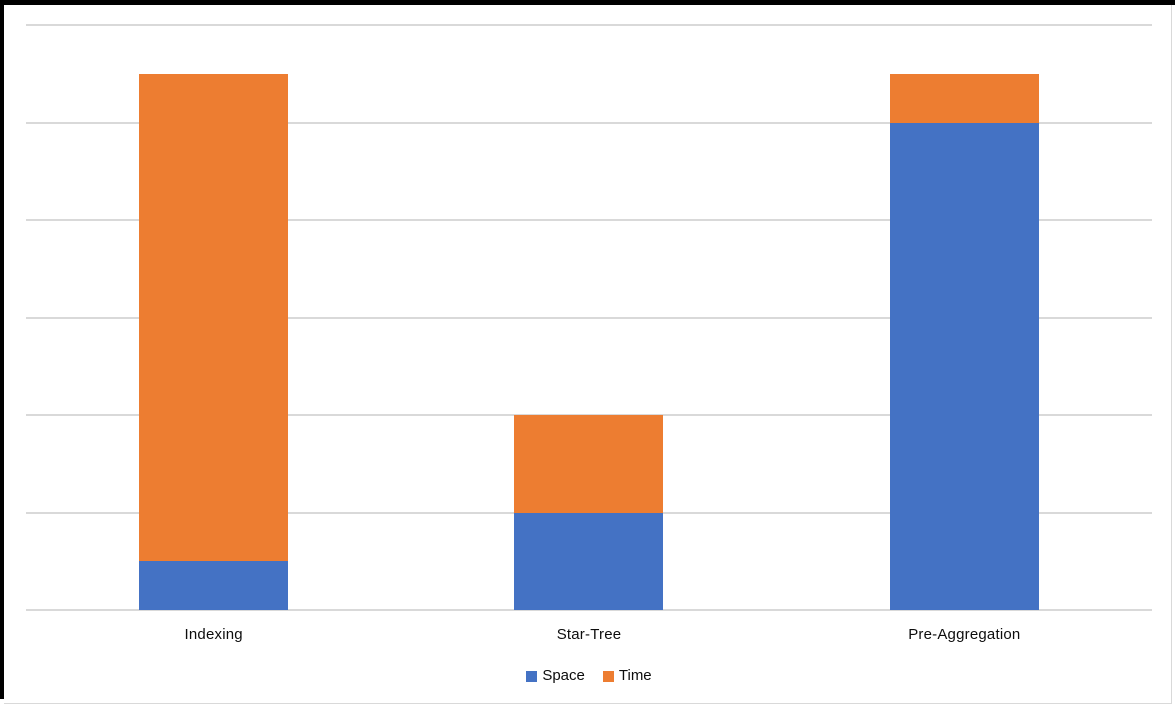 This screenshot has width=1175, height=706. I want to click on window-border-left, so click(2, 349).